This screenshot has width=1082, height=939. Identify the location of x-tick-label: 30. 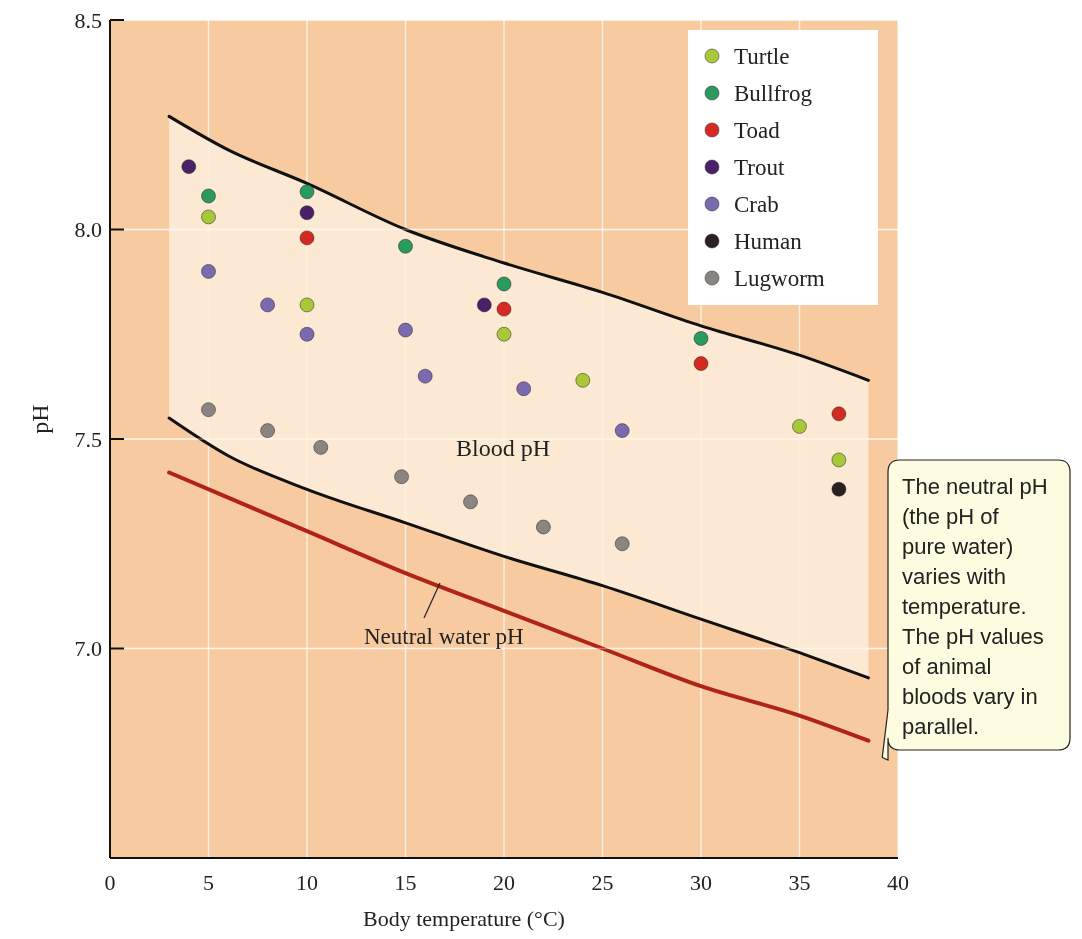
(701, 882).